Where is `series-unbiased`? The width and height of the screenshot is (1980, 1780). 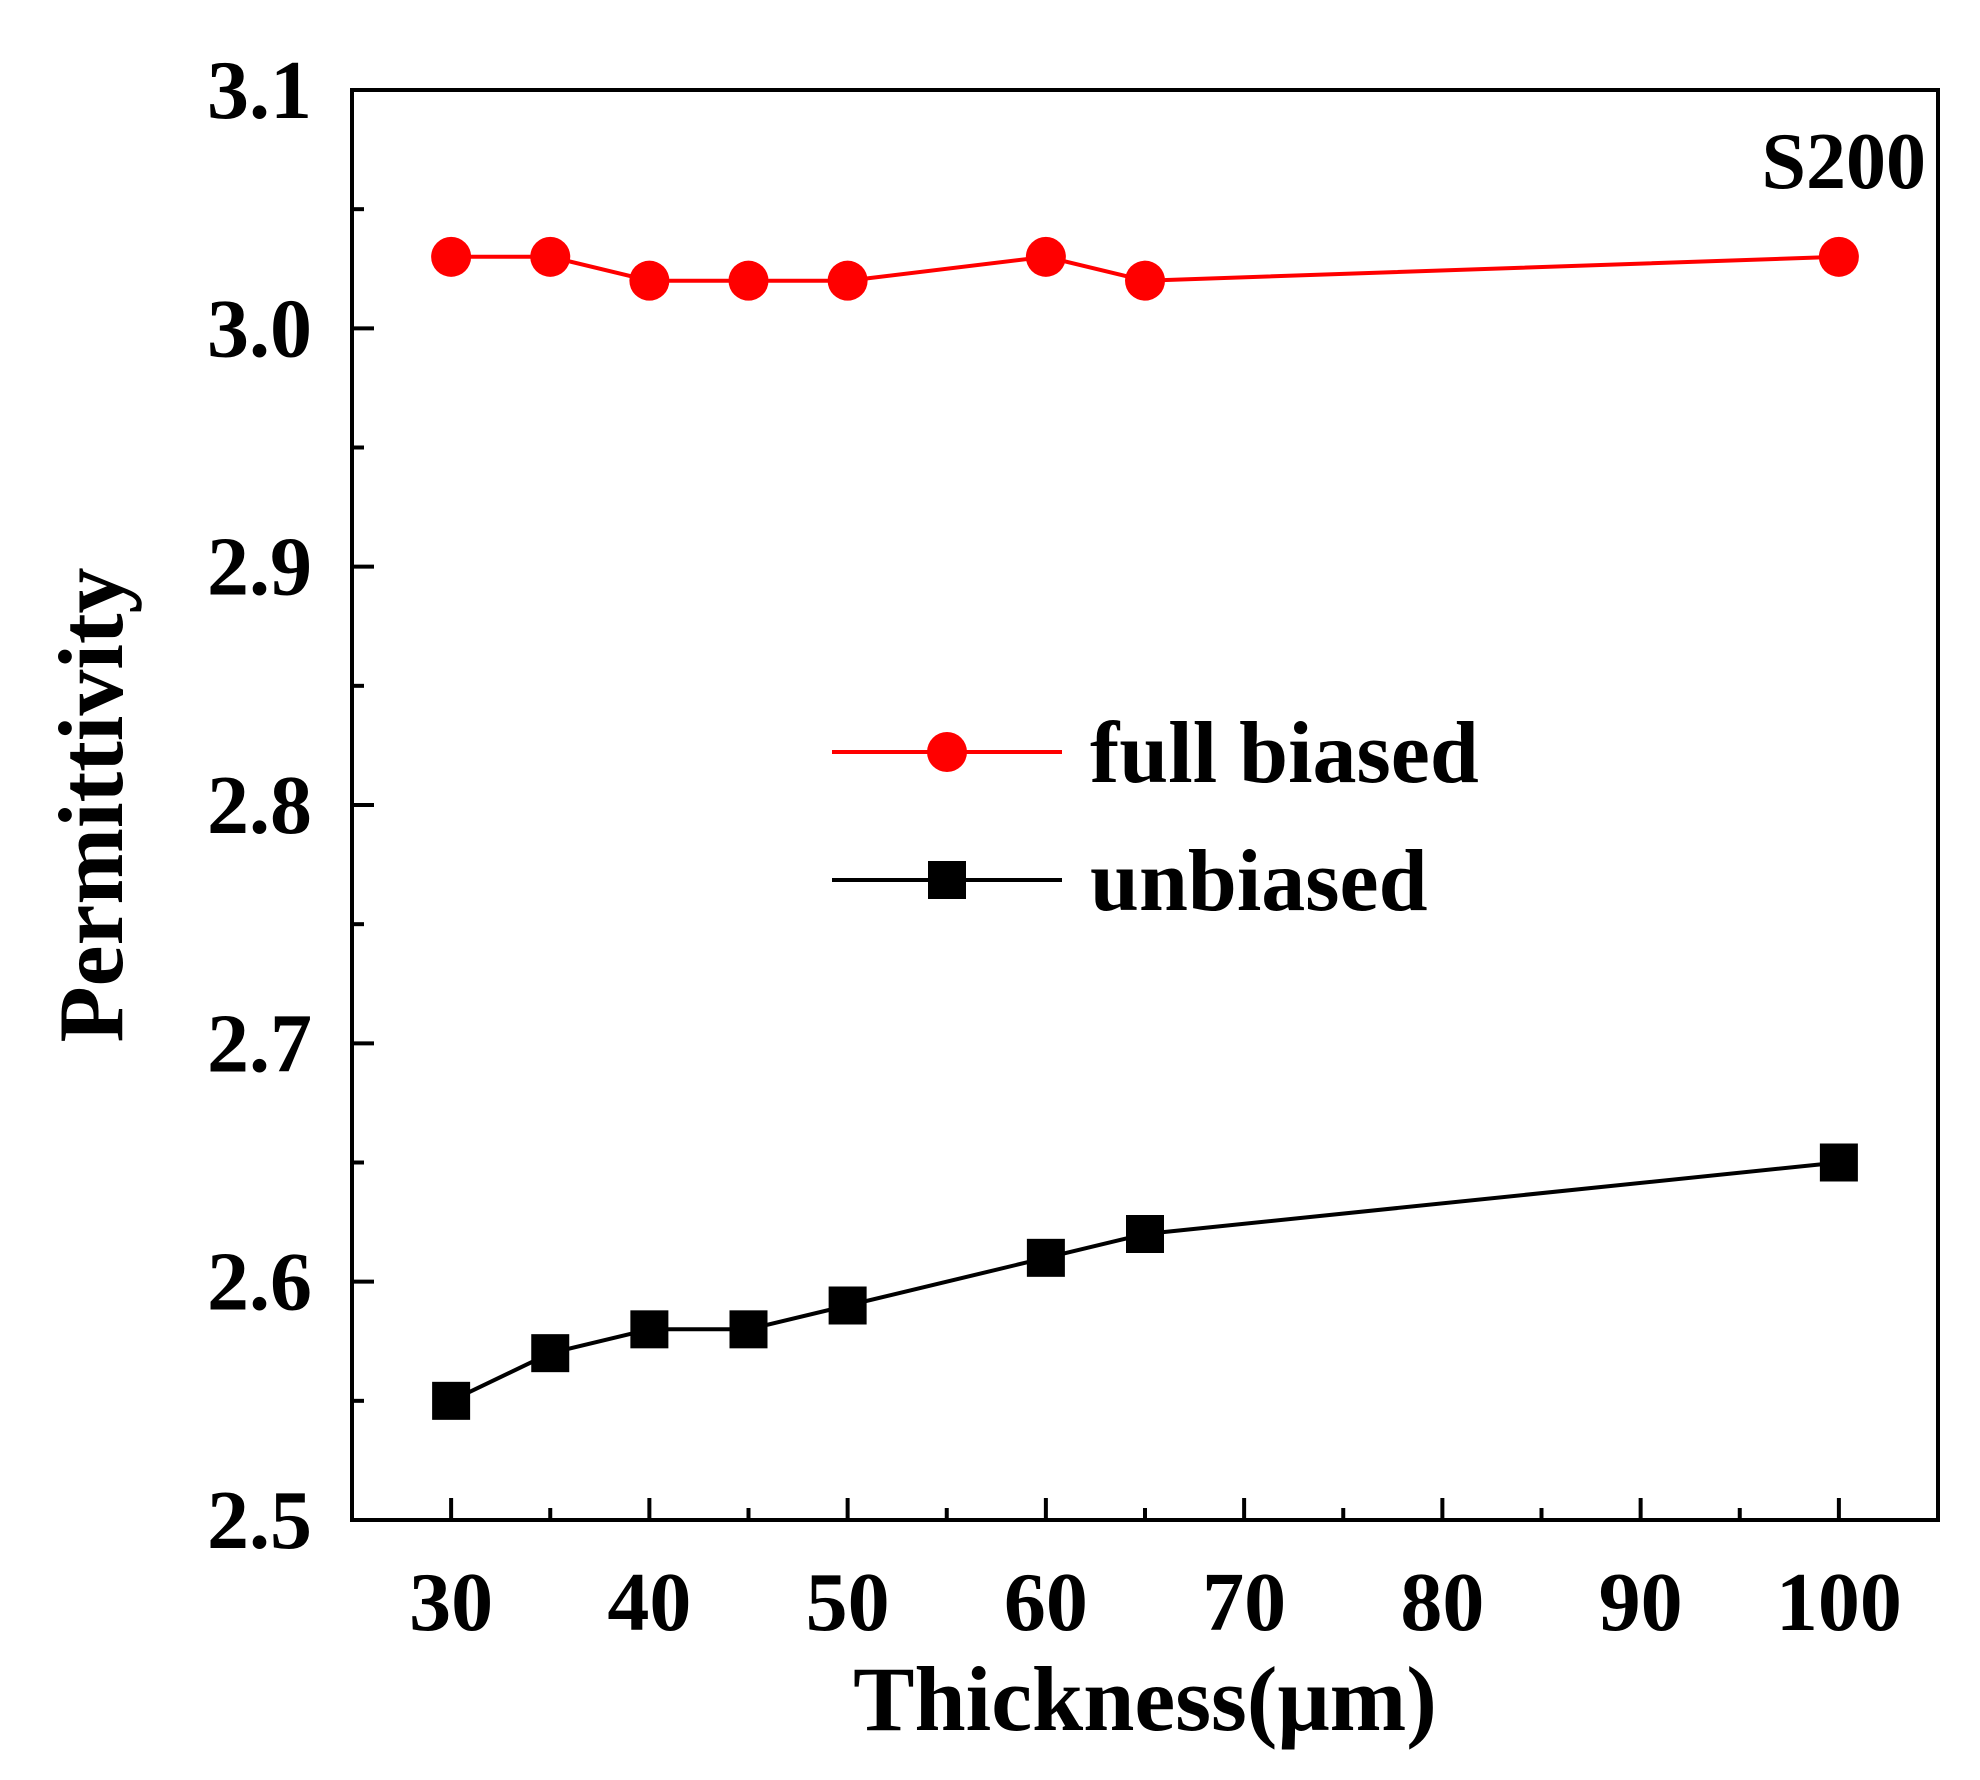
series-unbiased is located at coordinates (1145, 1281).